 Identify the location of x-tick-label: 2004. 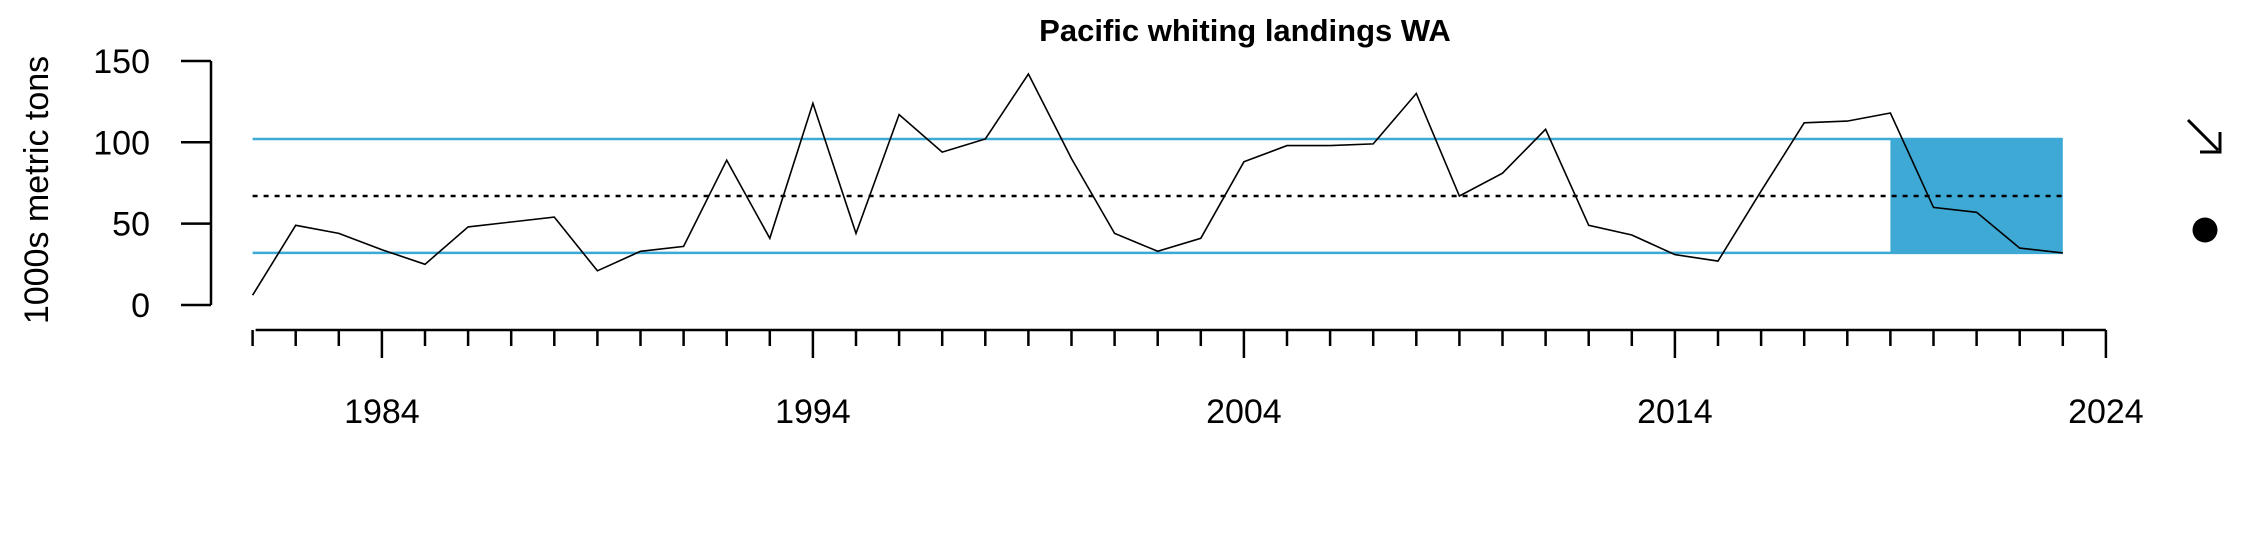
(1244, 412).